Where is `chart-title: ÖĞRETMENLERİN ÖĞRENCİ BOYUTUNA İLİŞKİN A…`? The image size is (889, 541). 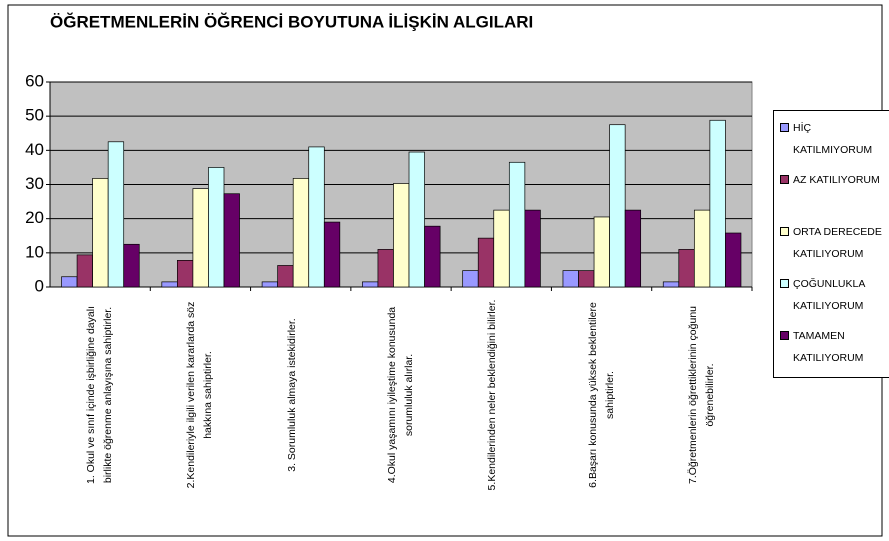 chart-title: ÖĞRETMENLERİN ÖĞRENCİ BOYUTUNA İLİŞKİN A… is located at coordinates (291, 21).